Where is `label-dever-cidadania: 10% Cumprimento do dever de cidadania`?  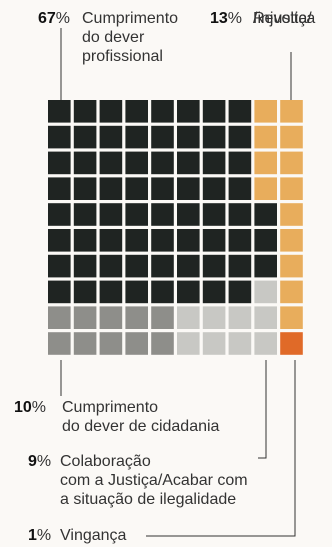 label-dever-cidadania: 10% Cumprimento do dever de cidadania is located at coordinates (164, 417).